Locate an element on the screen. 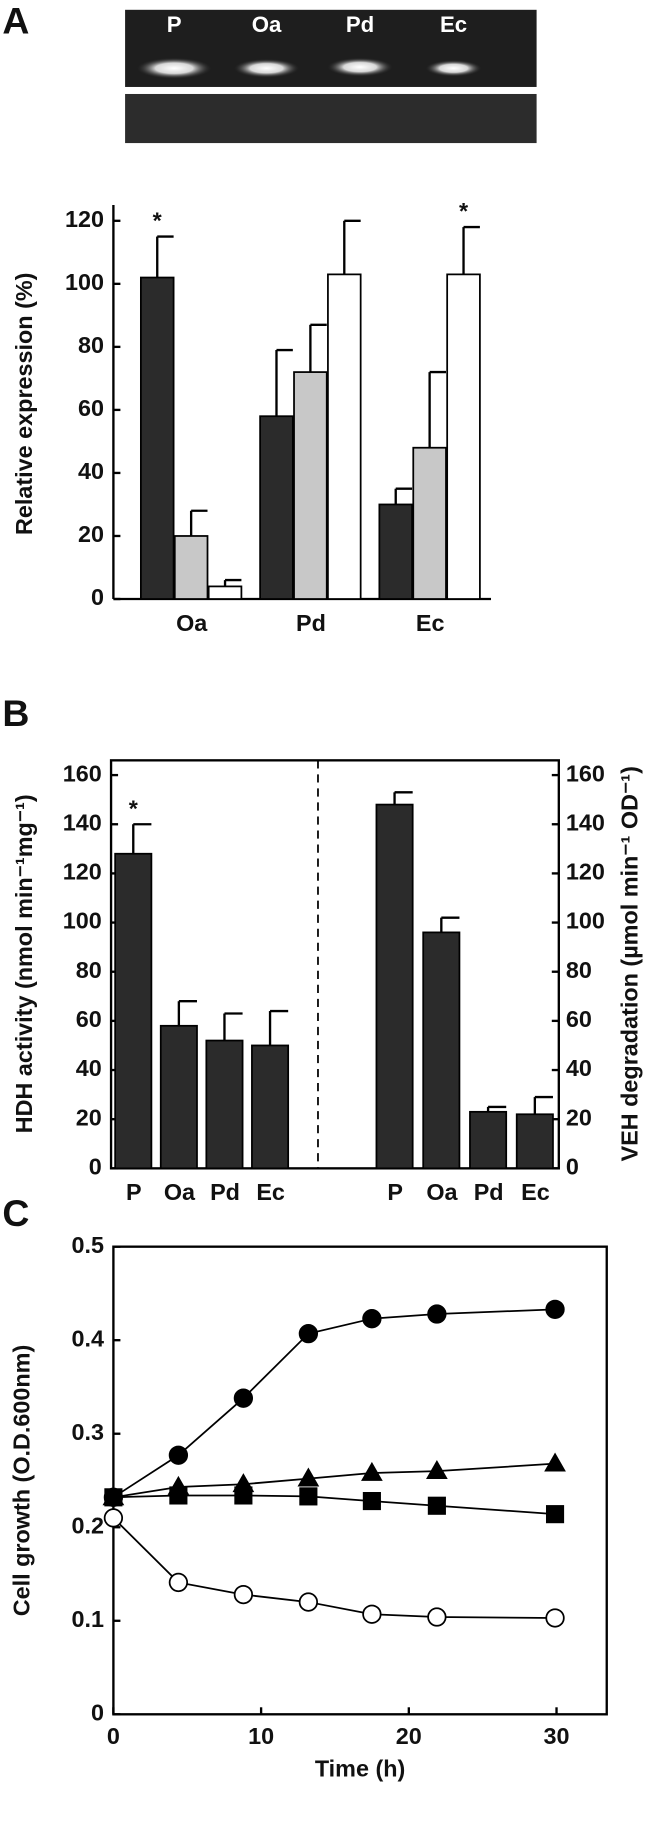  lane-label: Oa is located at coordinates (267, 24).